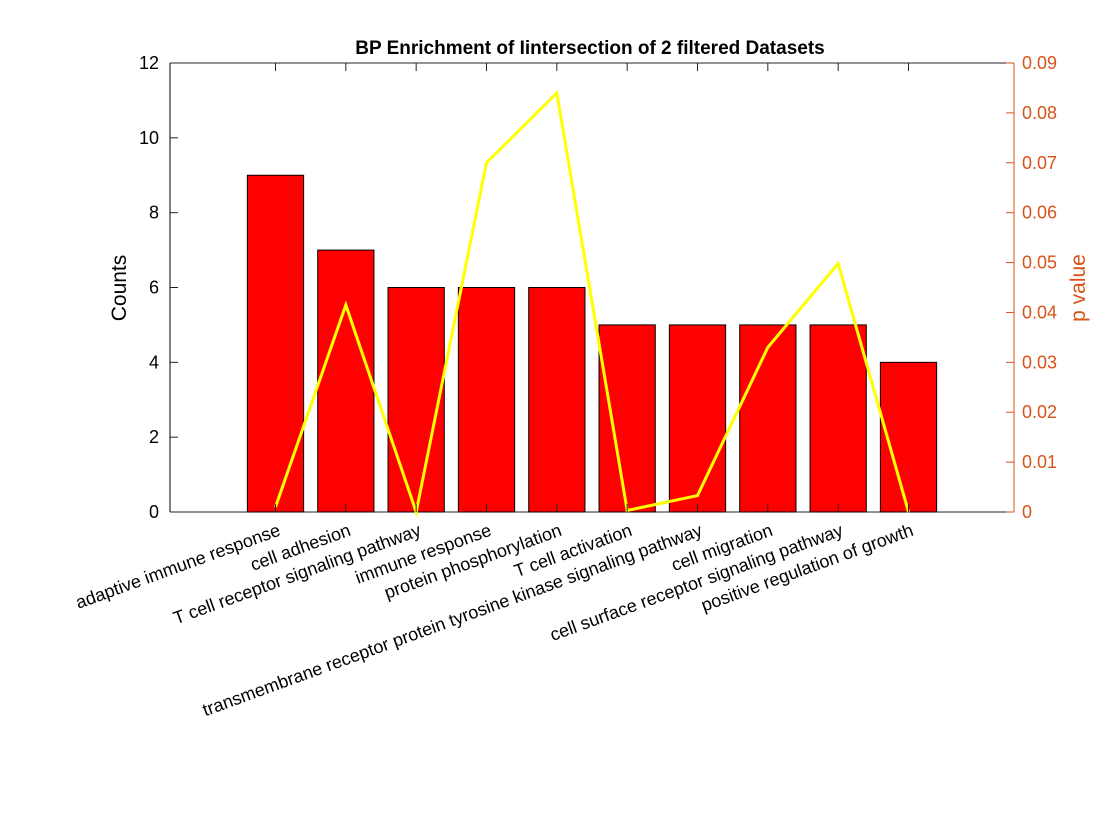 The height and width of the screenshot is (840, 1120). What do you see at coordinates (1039, 213) in the screenshot?
I see `y2-tick-label: 0.06` at bounding box center [1039, 213].